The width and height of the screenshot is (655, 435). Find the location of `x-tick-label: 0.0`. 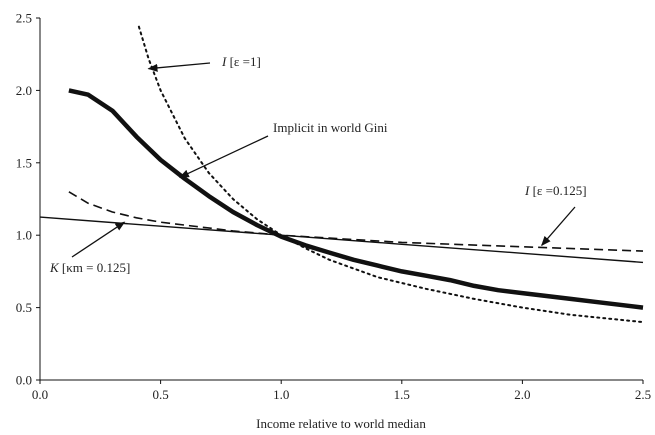

x-tick-label: 0.0 is located at coordinates (40, 394).